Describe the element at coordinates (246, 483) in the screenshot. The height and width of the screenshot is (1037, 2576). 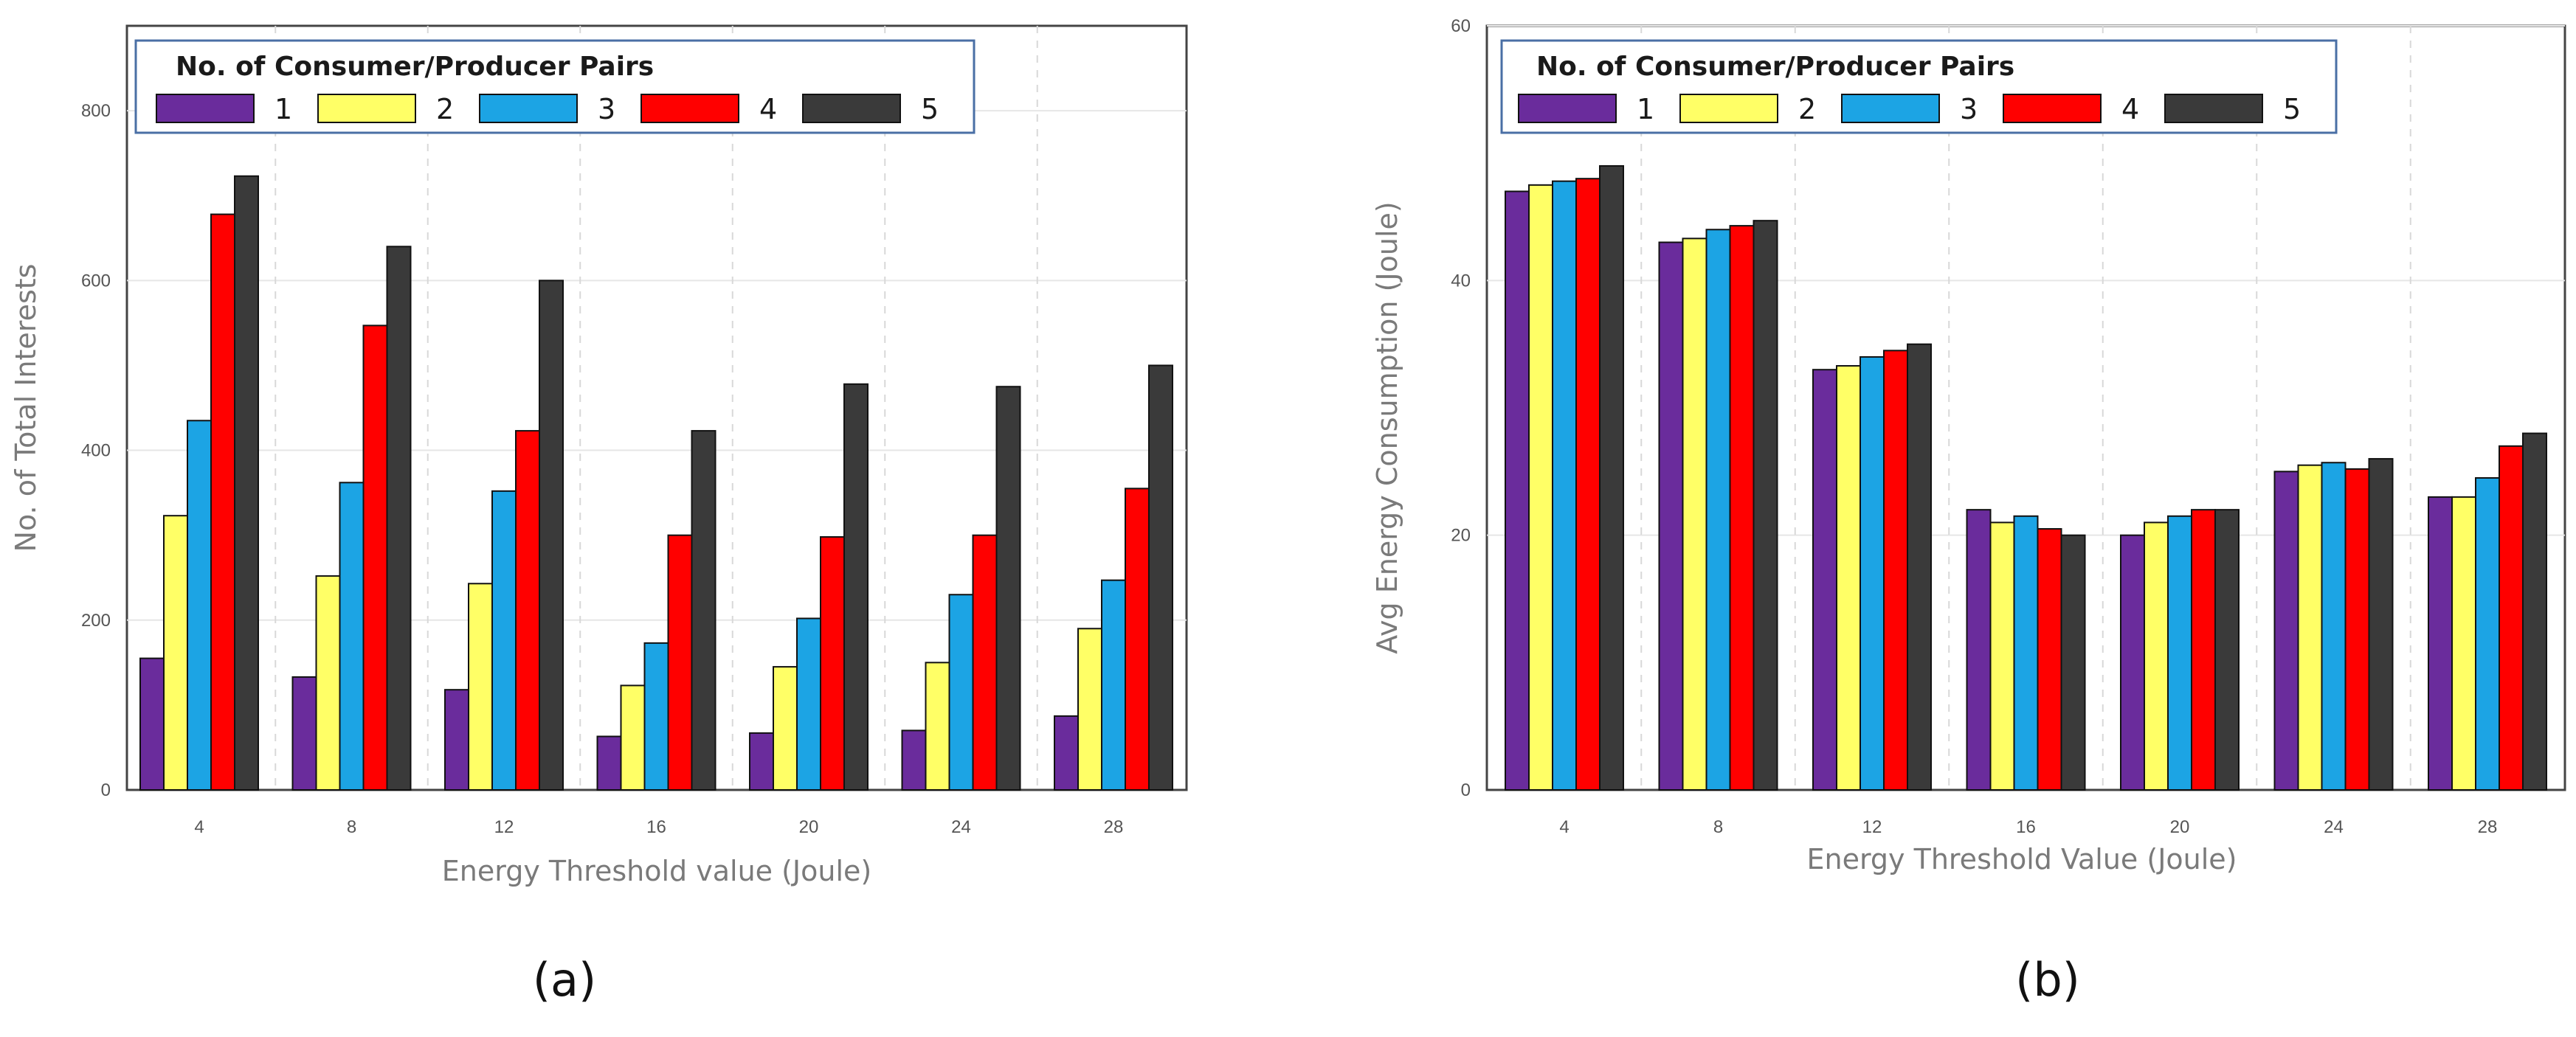
I see `bar-a-cat4-series5` at that location.